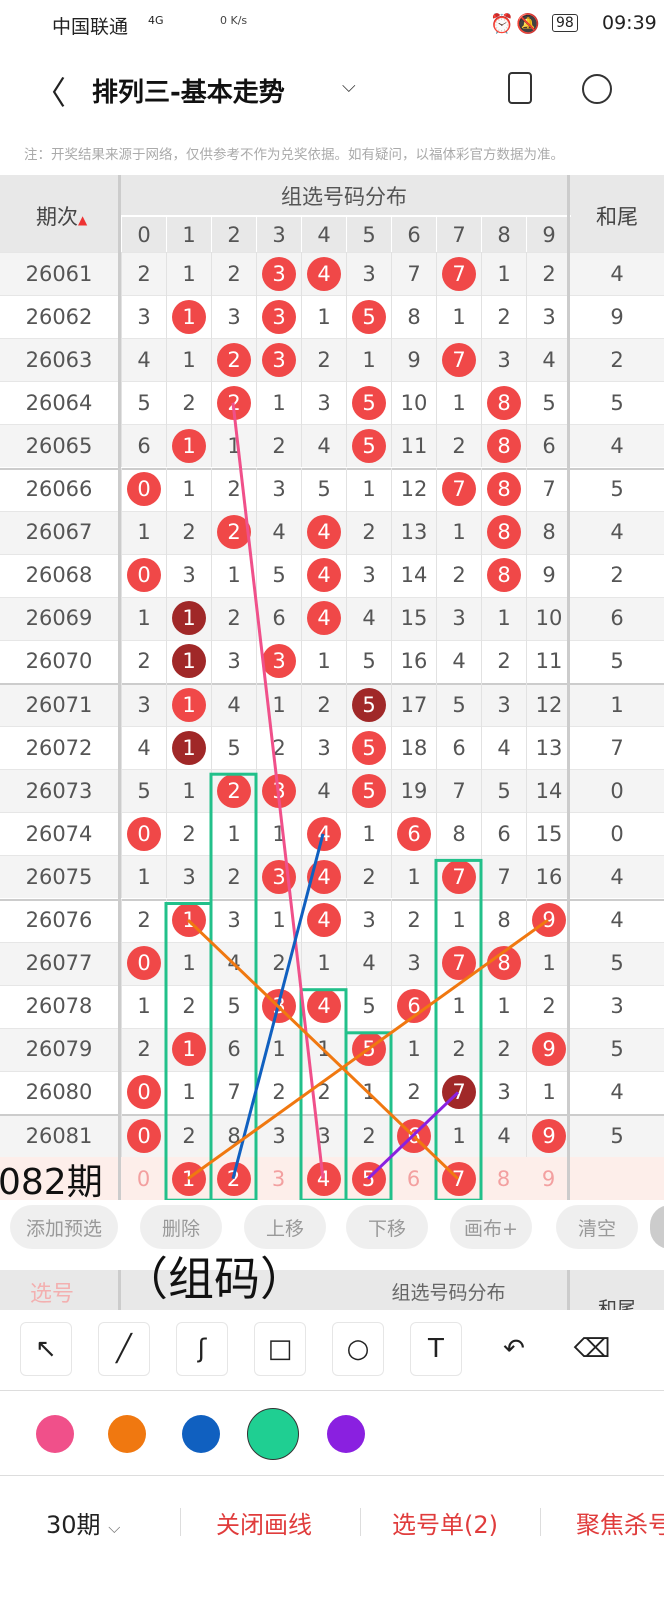  I want to click on prediction-cell: 9, so click(548, 1178).